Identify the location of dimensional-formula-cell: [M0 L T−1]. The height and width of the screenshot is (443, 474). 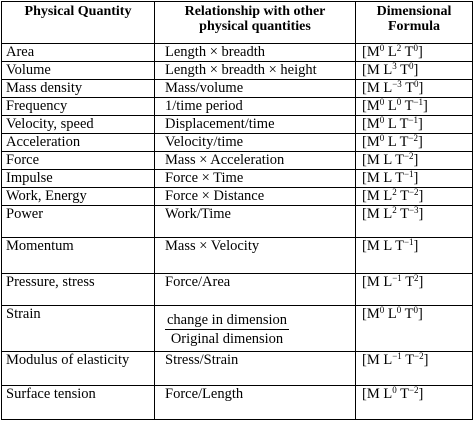
(414, 124).